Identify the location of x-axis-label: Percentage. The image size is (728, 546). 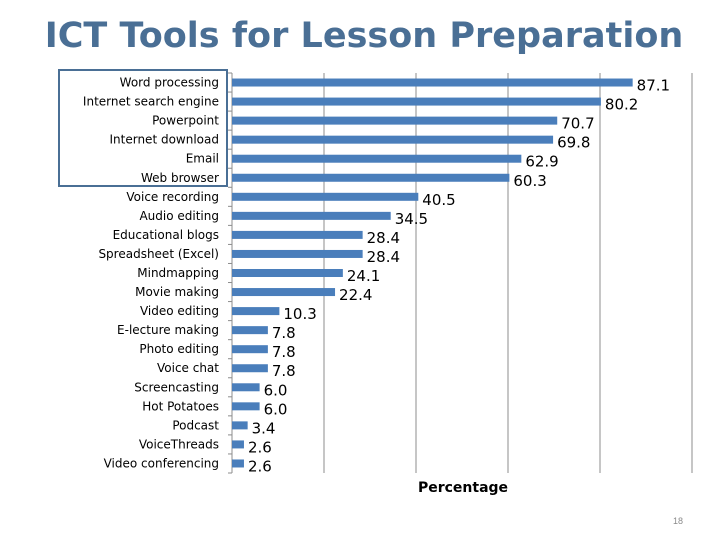
(463, 488).